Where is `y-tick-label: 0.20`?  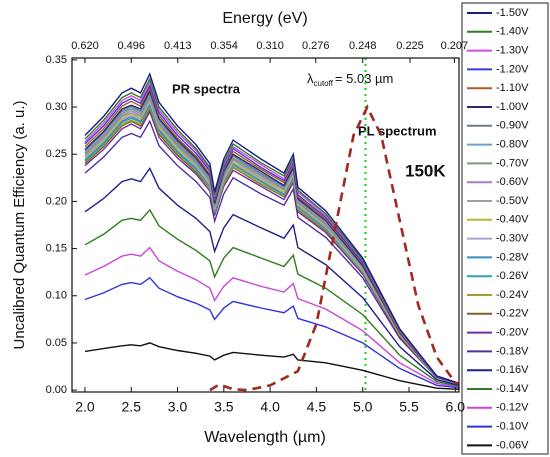
y-tick-label: 0.20 is located at coordinates (56, 201).